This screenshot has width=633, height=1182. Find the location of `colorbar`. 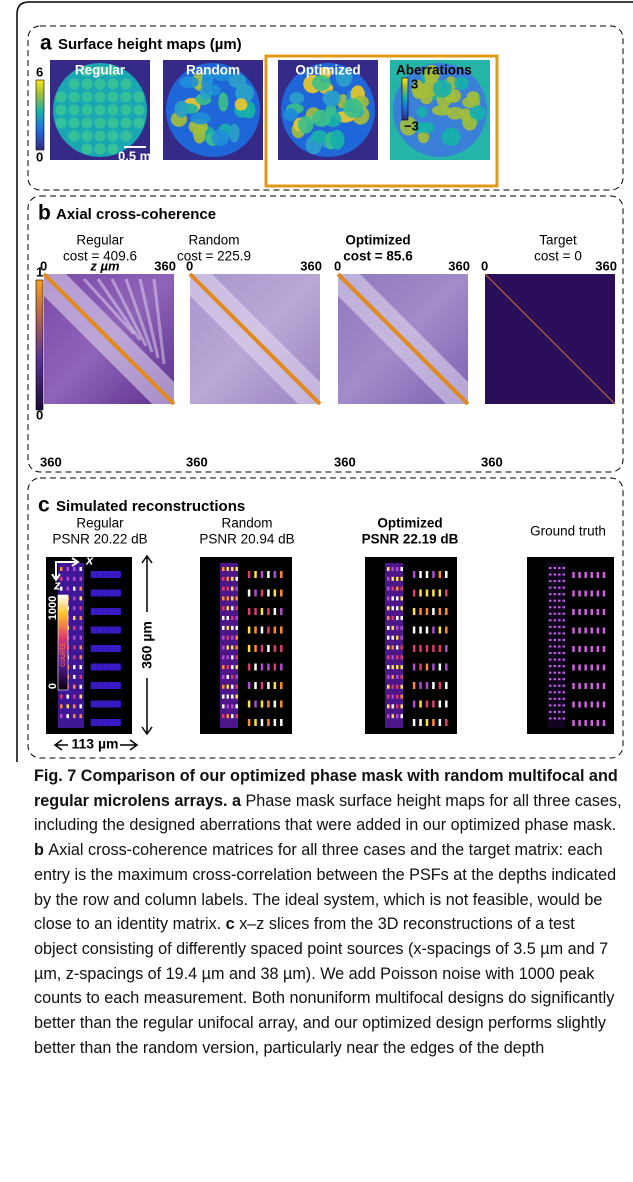

colorbar is located at coordinates (40, 115).